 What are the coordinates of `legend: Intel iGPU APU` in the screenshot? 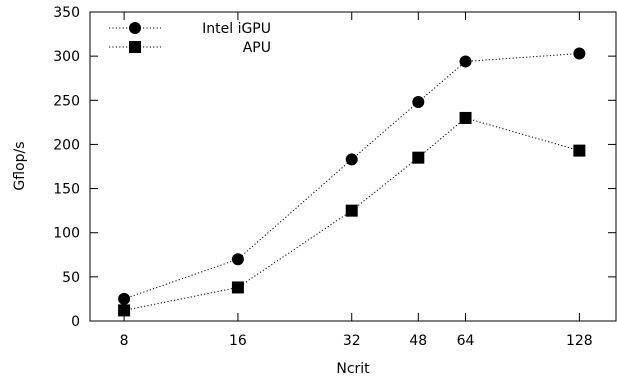 It's located at (190, 38).